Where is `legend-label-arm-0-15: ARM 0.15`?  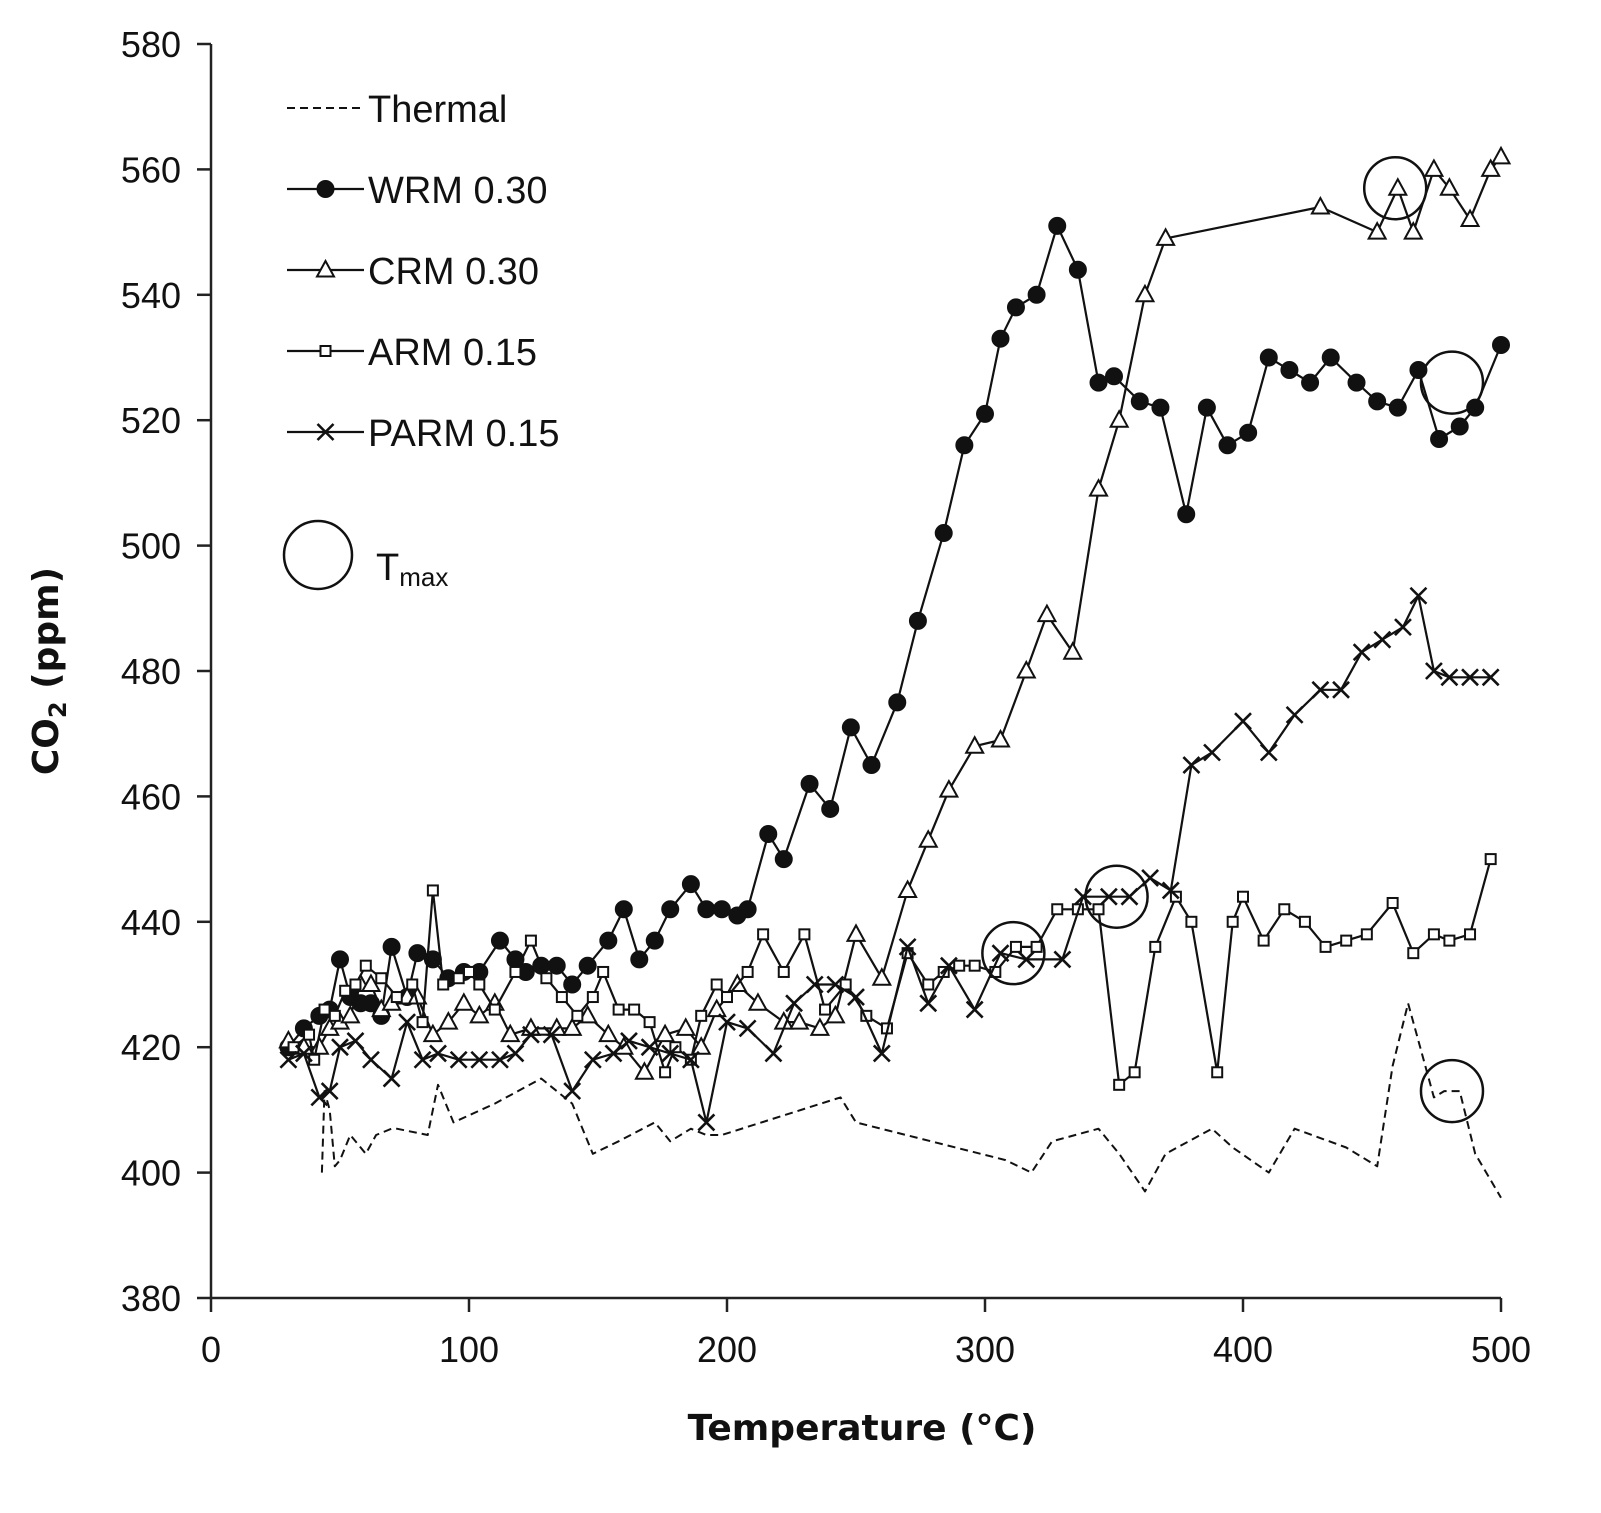
legend-label-arm-0-15: ARM 0.15 is located at coordinates (452, 353).